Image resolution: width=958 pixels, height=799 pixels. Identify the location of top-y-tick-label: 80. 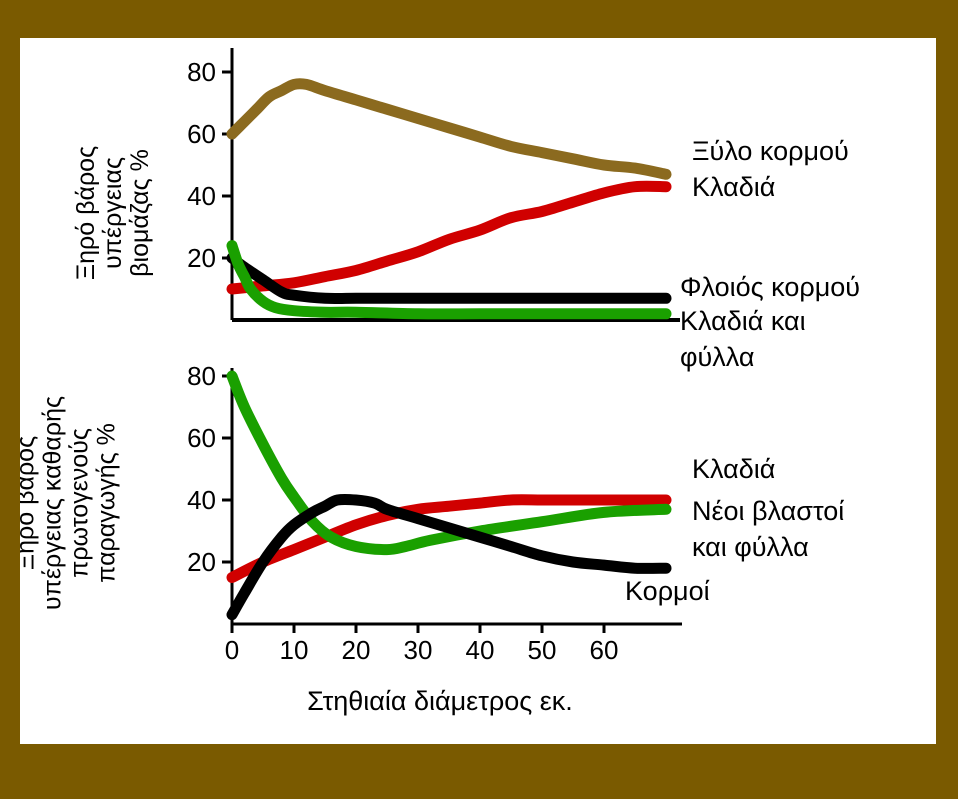
(201, 72).